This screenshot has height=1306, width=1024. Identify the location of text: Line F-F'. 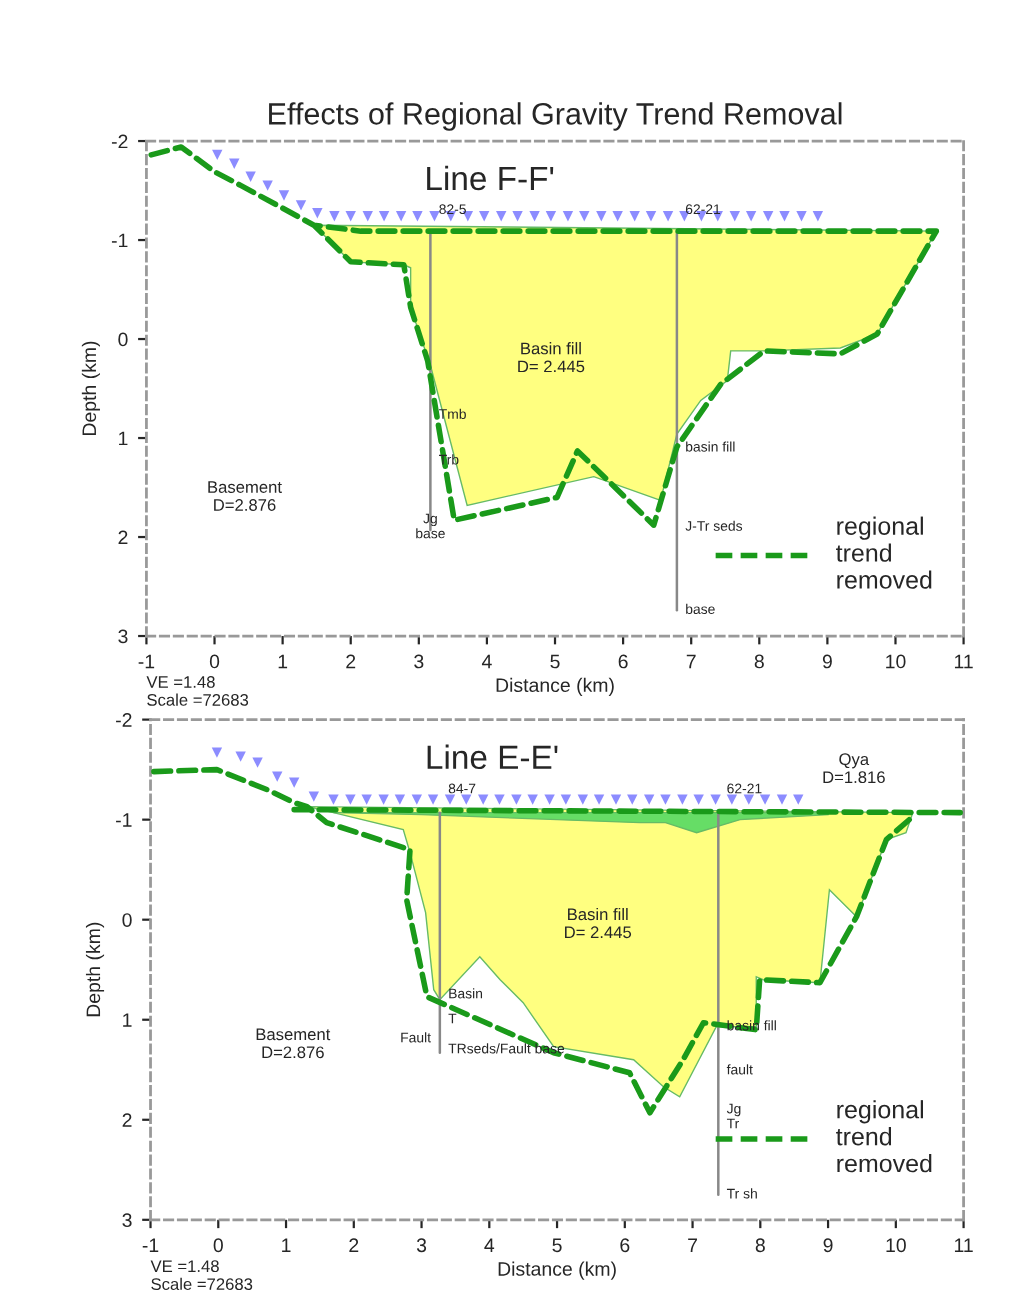
(490, 178).